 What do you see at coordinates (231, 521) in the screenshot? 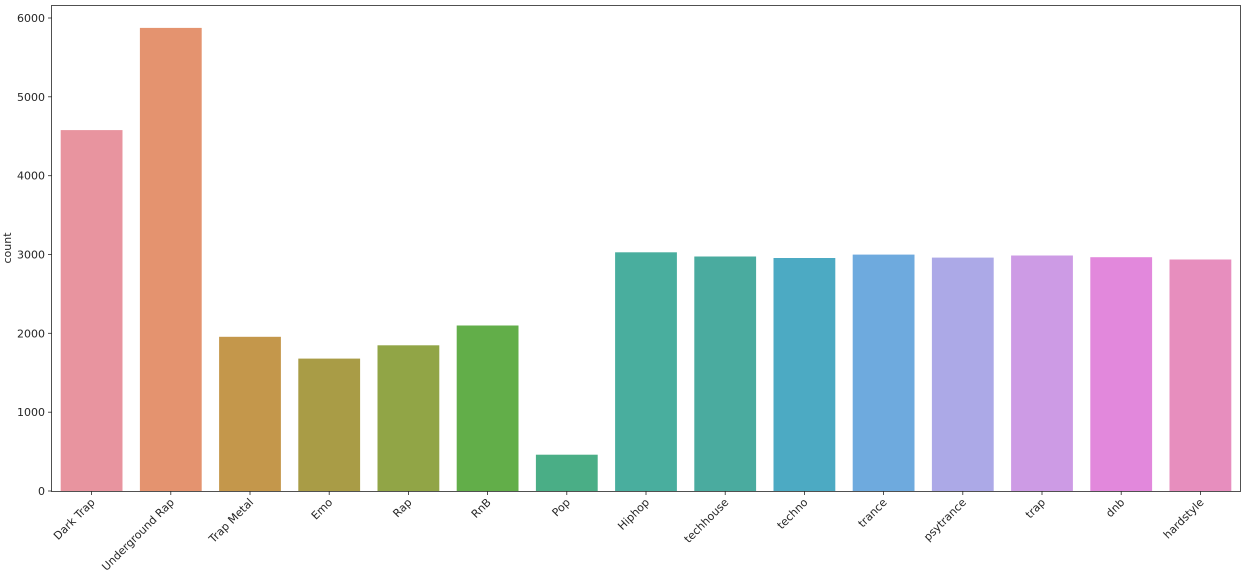
I see `x-tick-label: Trap Metal` at bounding box center [231, 521].